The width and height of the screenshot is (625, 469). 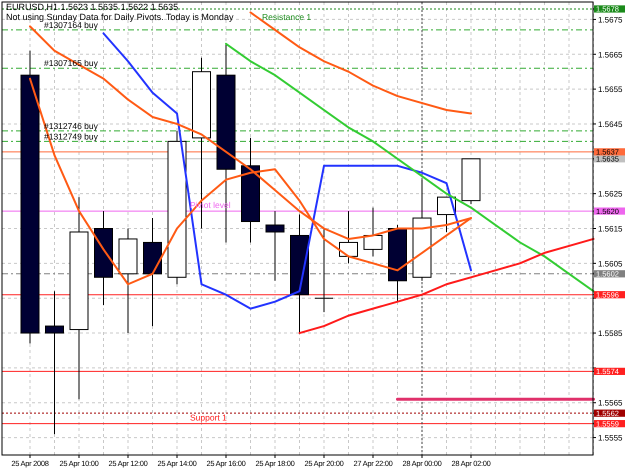 I want to click on y-tick-label: 1.5625, so click(x=611, y=194).